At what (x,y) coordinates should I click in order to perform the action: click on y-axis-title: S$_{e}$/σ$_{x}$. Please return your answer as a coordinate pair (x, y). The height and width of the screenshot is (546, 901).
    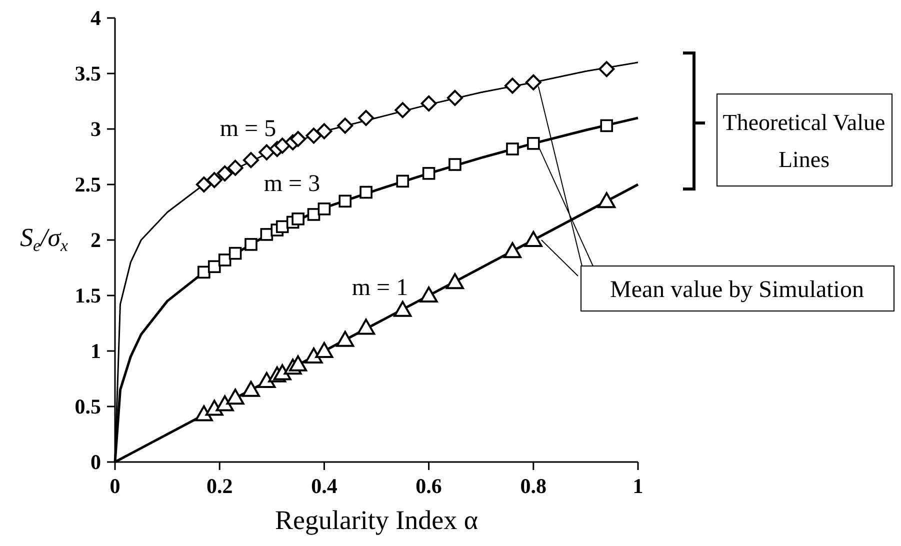
    Looking at the image, I should click on (44, 239).